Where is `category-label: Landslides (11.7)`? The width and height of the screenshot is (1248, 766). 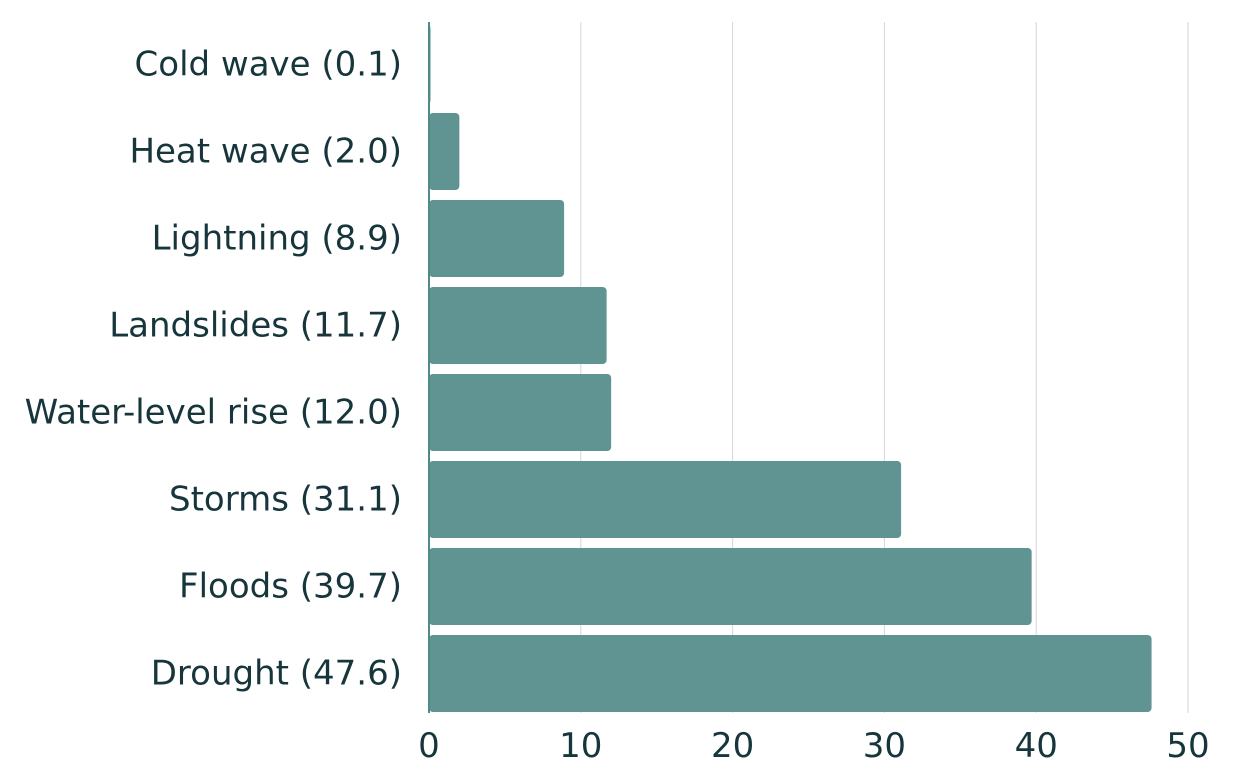 category-label: Landslides (11.7) is located at coordinates (255, 326).